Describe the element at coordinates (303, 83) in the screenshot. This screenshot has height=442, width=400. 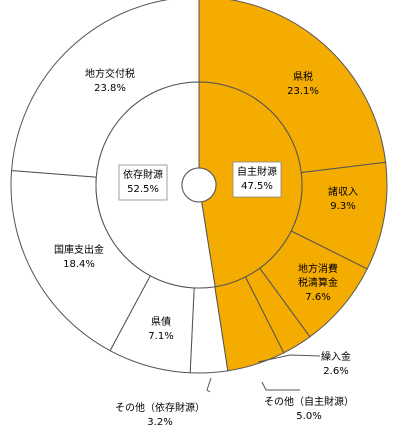
I see `outer-label-0: 県税 23.1%` at that location.